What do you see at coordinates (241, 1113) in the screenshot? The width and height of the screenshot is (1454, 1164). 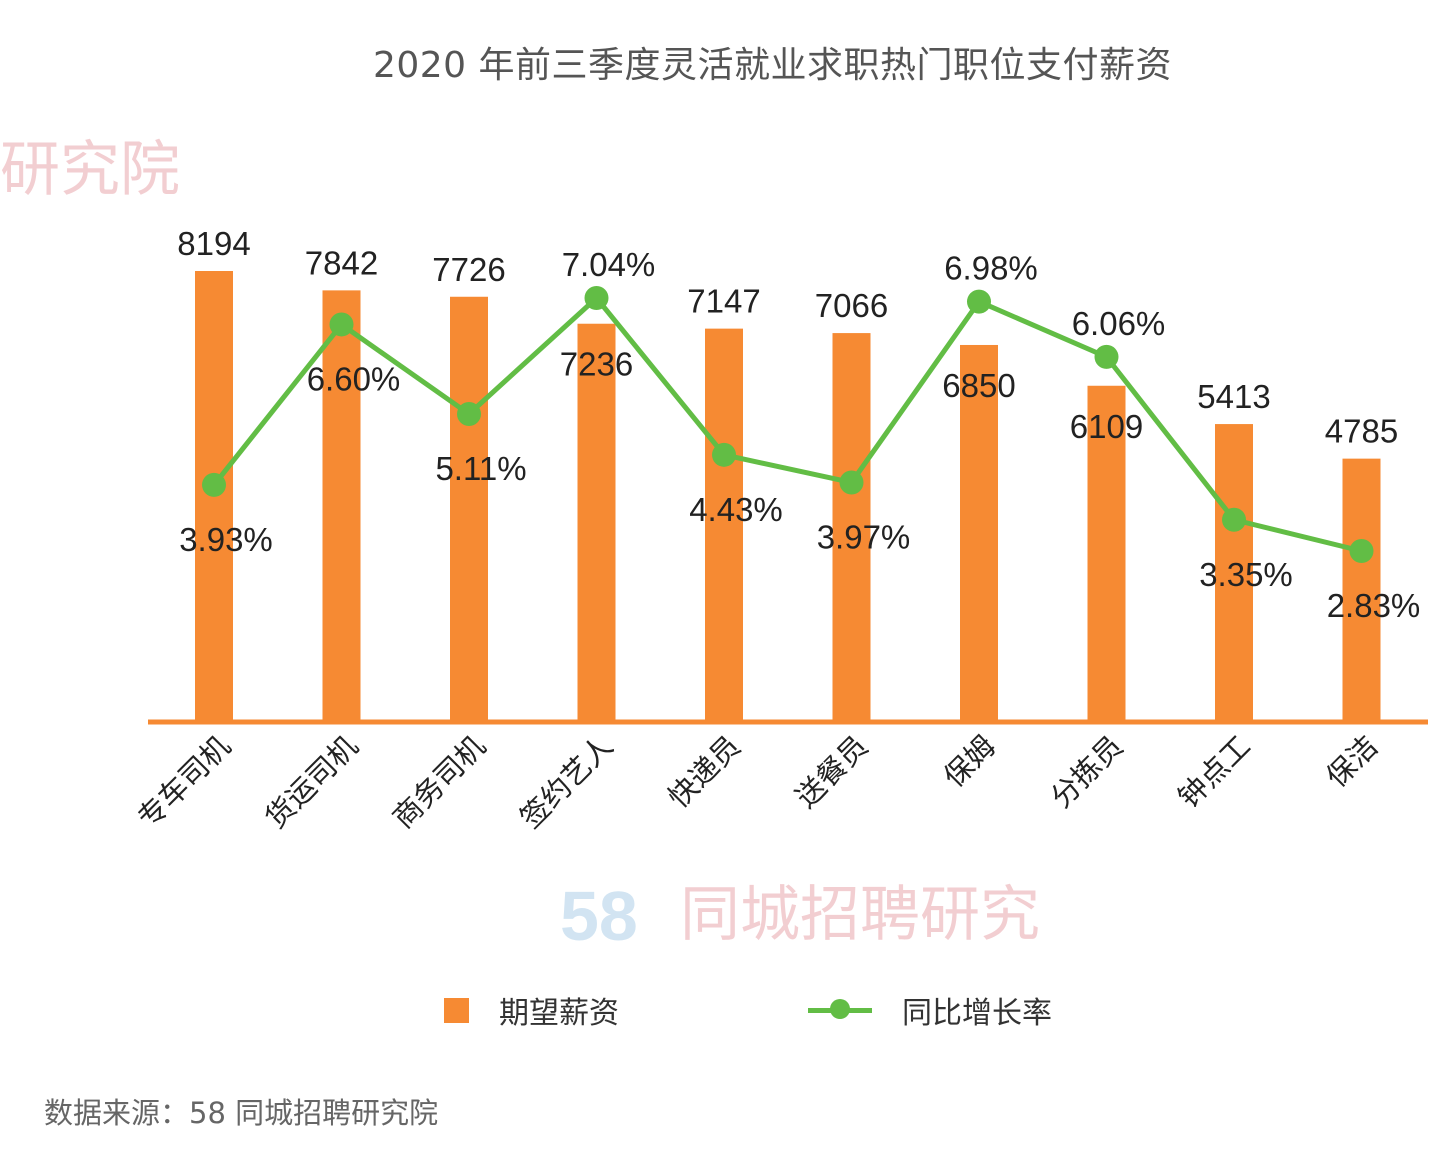 I see `data-source-note: 数据来源：58 同城招聘研究院` at bounding box center [241, 1113].